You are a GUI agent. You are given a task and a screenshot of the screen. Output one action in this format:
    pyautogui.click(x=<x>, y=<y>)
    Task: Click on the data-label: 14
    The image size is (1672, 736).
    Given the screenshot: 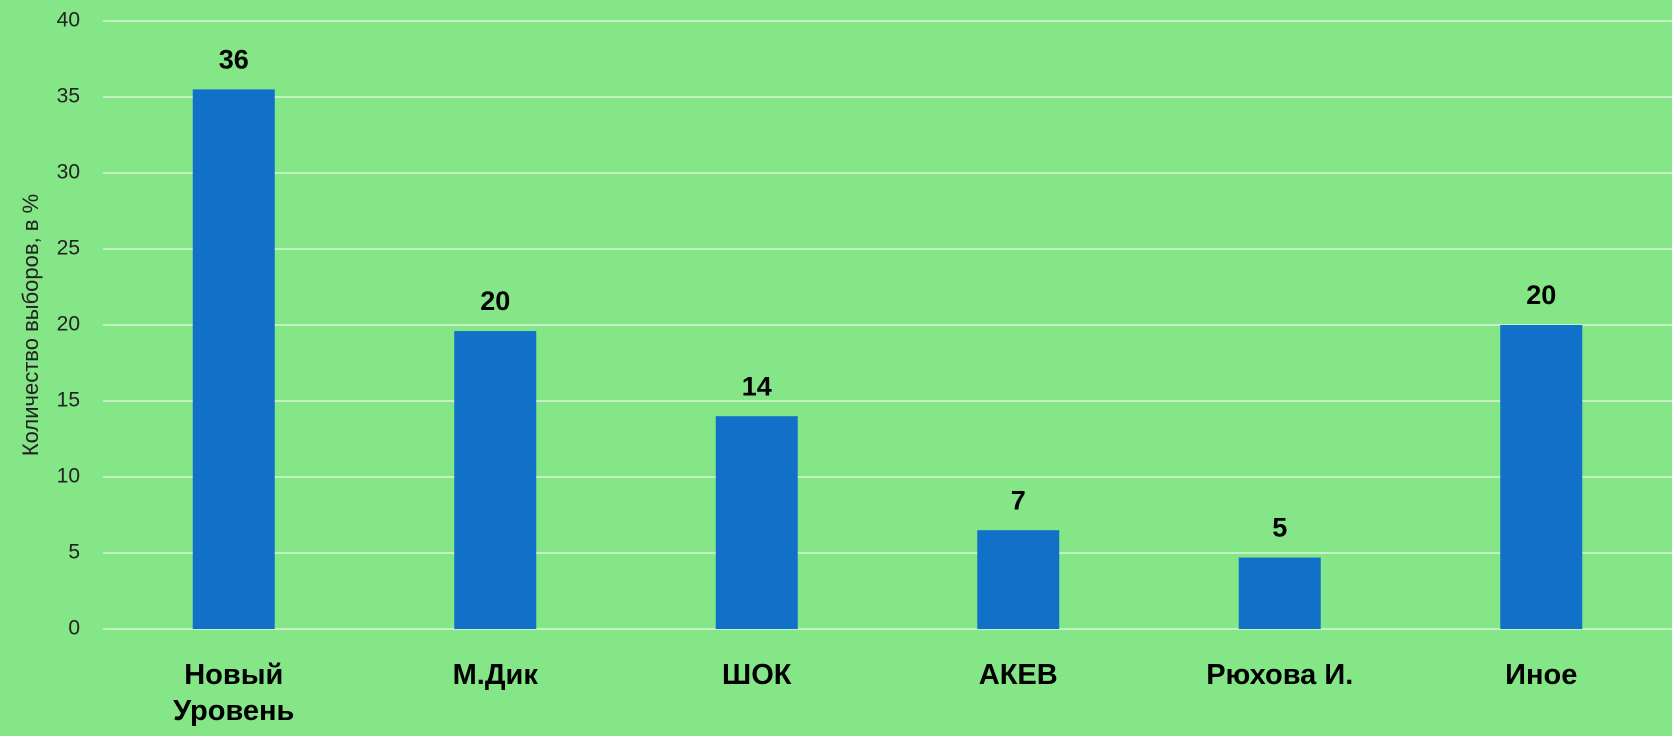 What is the action you would take?
    pyautogui.click(x=757, y=386)
    